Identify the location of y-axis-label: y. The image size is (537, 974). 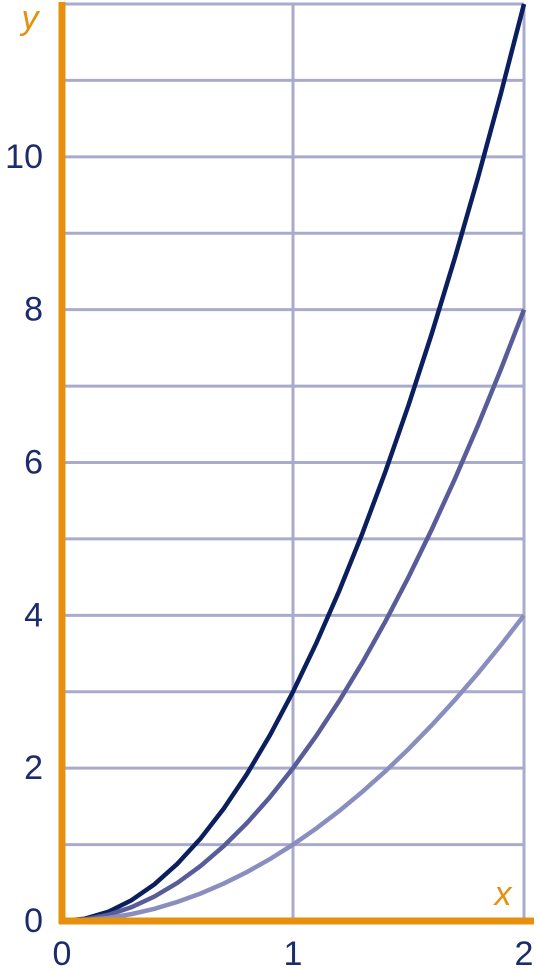
(30, 18).